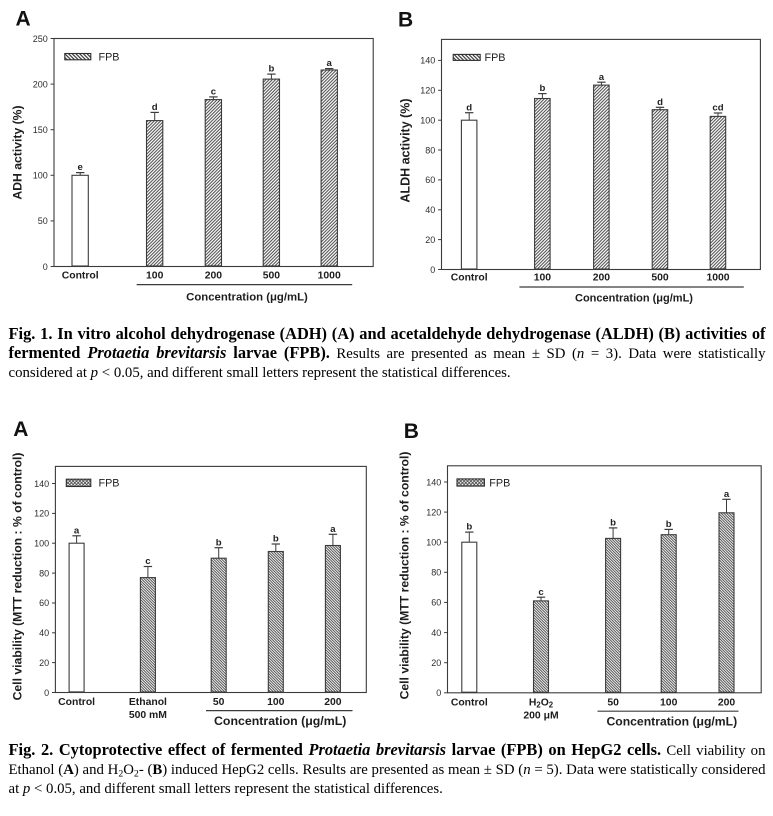 The image size is (773, 816). Describe the element at coordinates (40, 39) in the screenshot. I see `svg-text: 250` at that location.